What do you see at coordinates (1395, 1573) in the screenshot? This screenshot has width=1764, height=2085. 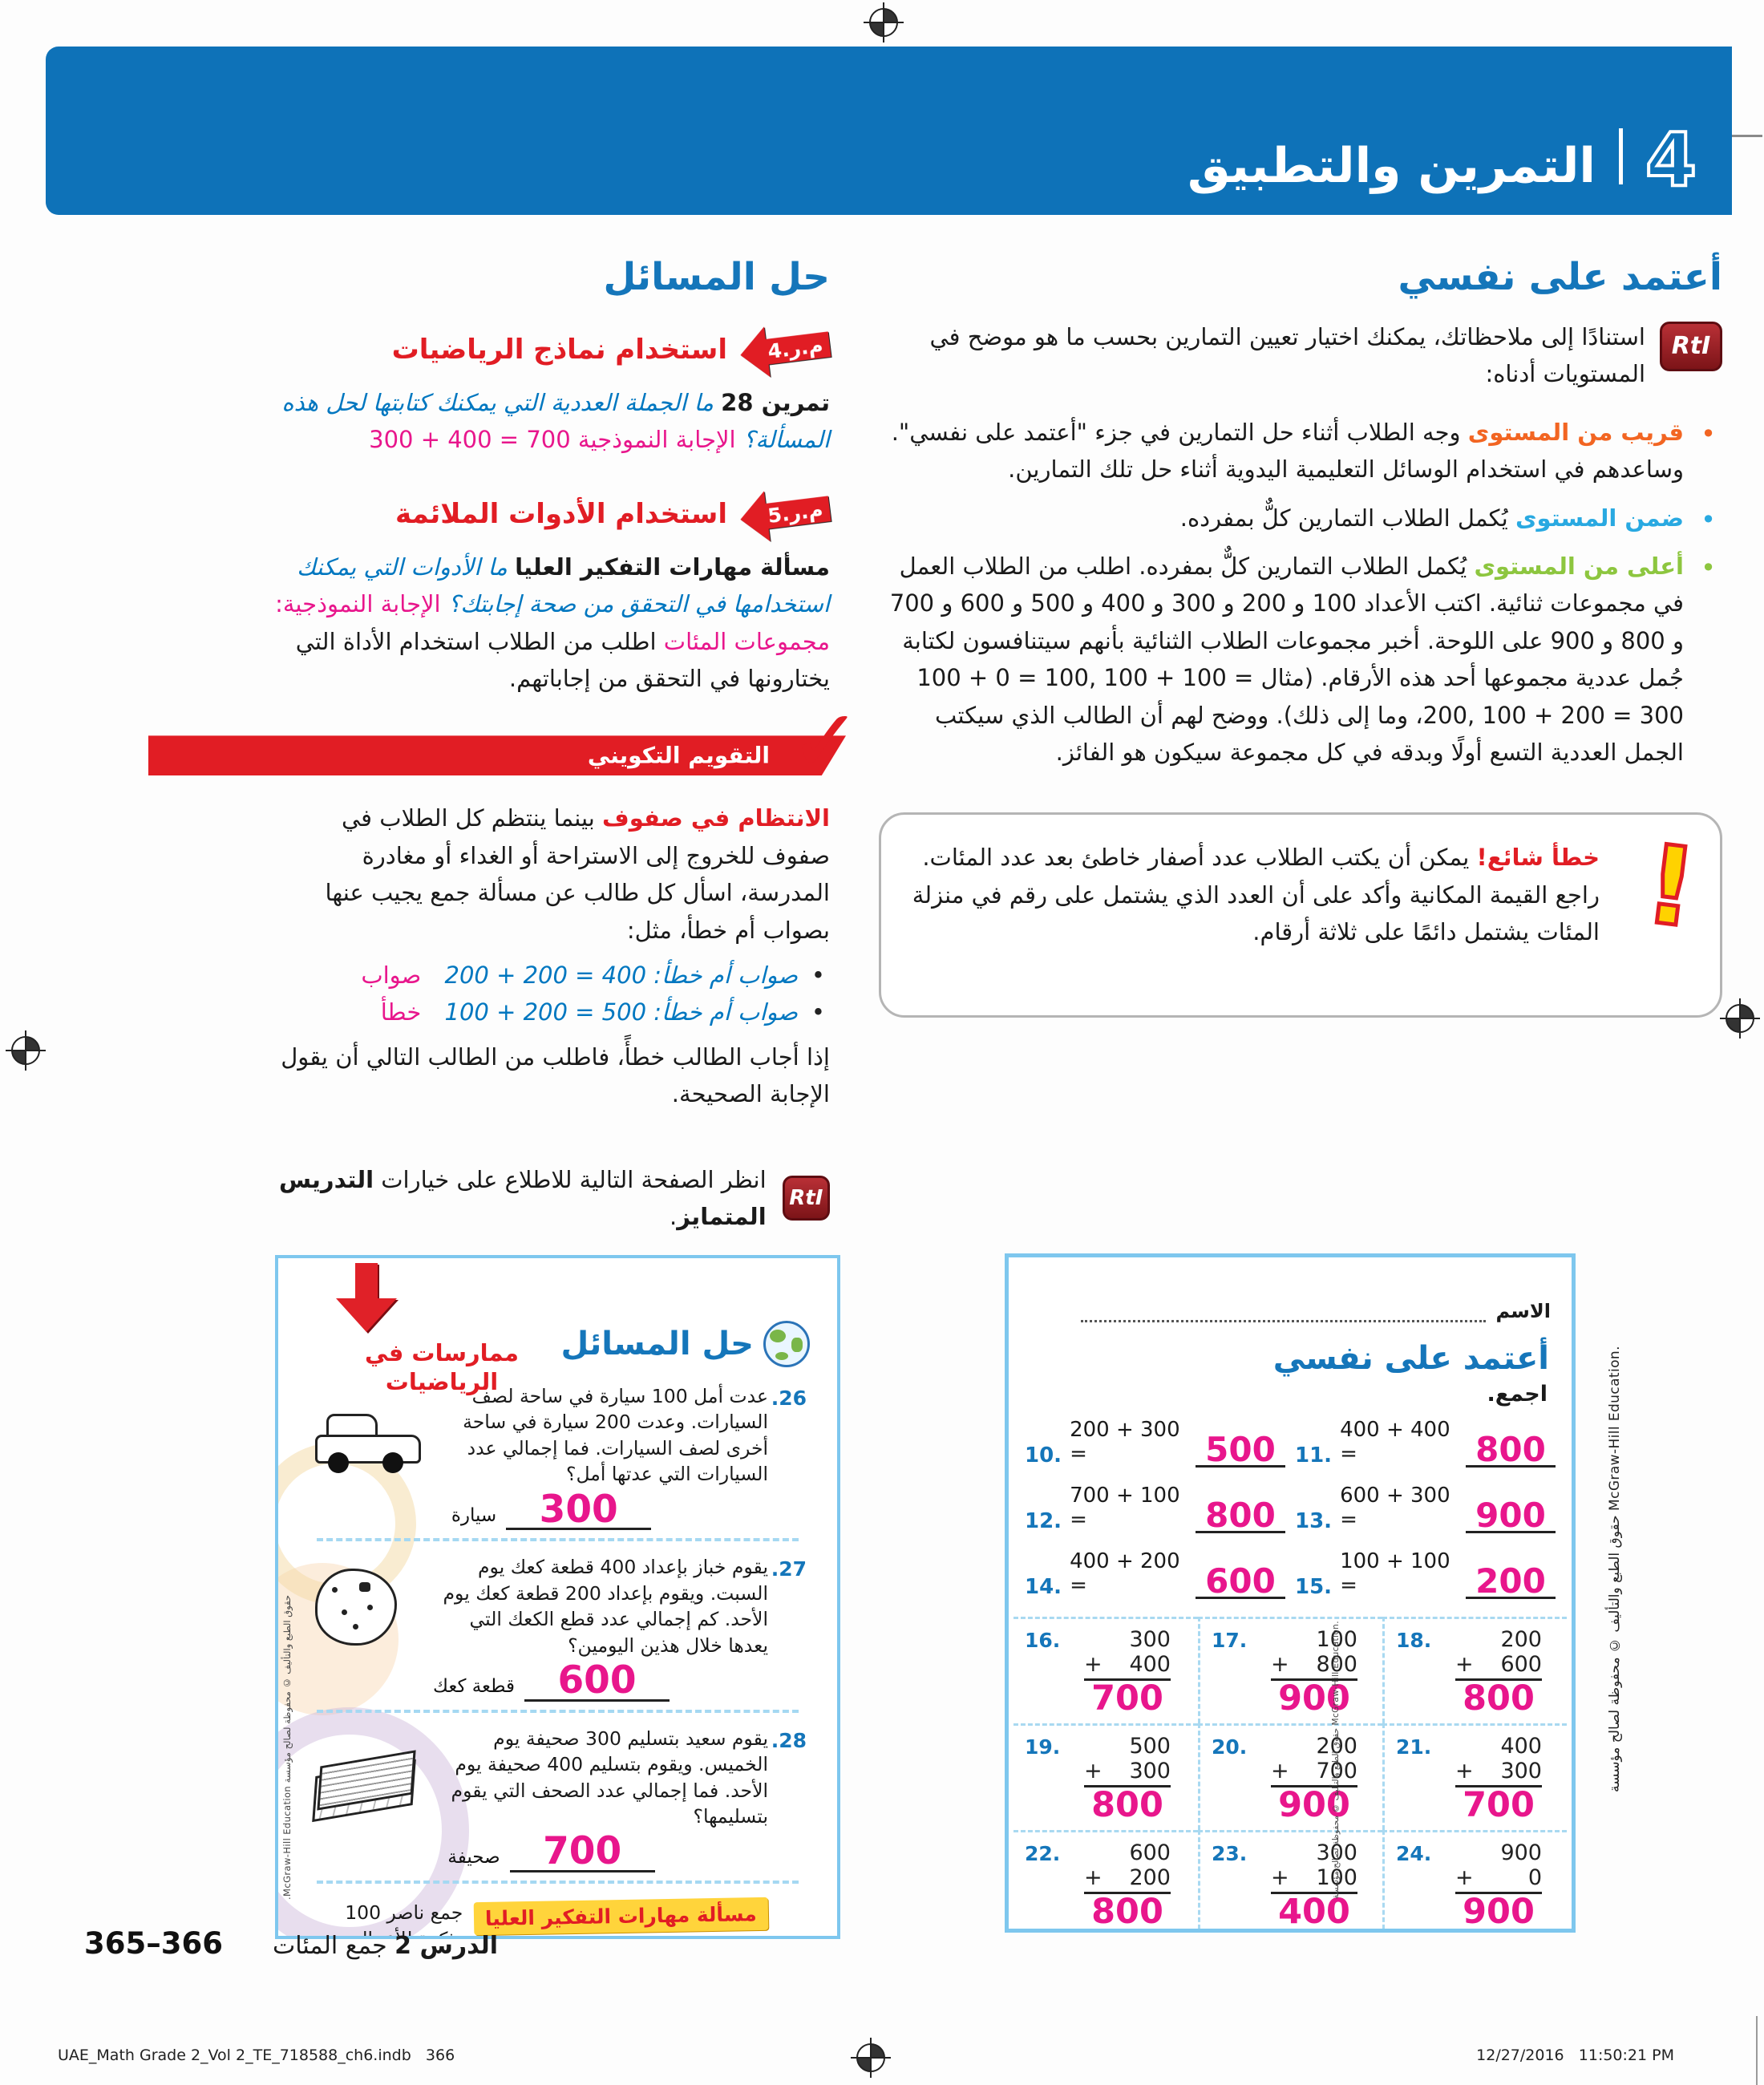 I see `problem-equation: 100 + 100 =` at bounding box center [1395, 1573].